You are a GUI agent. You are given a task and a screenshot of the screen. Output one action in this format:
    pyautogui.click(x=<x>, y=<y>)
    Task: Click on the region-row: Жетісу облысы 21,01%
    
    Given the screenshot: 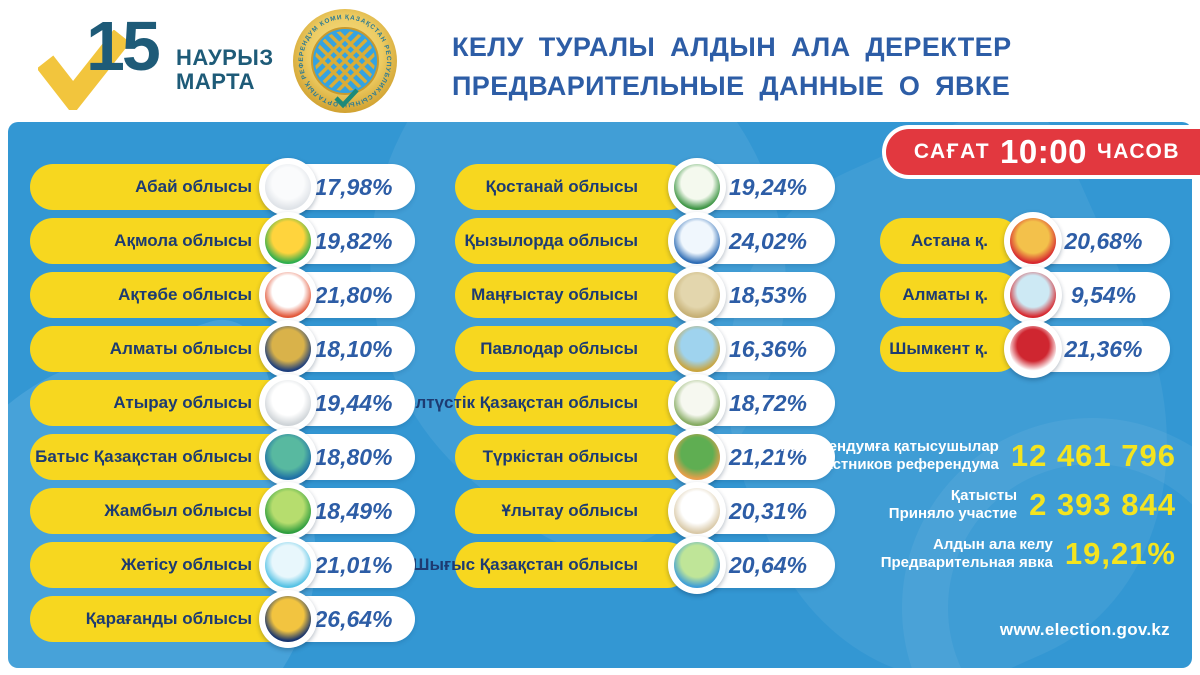 What is the action you would take?
    pyautogui.click(x=222, y=565)
    